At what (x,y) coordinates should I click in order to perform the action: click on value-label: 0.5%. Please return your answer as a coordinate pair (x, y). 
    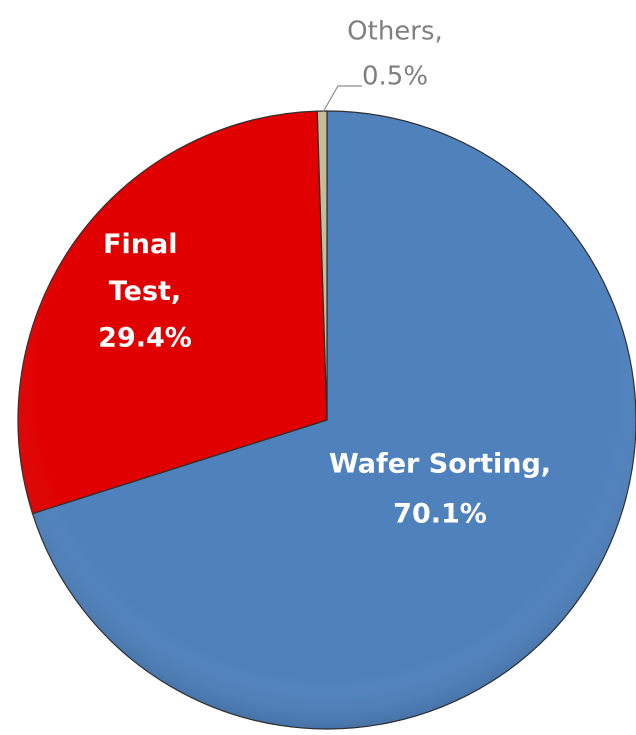
    Looking at the image, I should click on (395, 77).